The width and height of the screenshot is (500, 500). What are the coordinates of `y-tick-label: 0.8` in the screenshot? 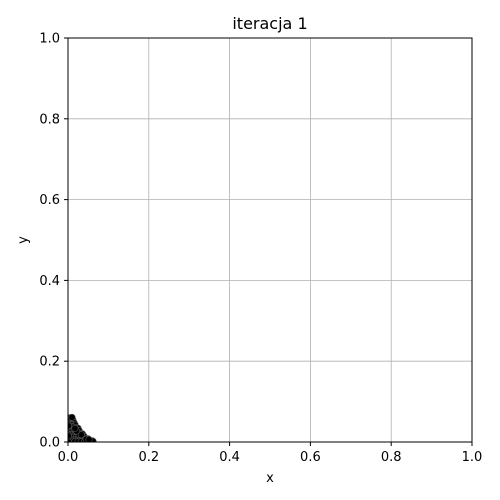 It's located at (49, 119).